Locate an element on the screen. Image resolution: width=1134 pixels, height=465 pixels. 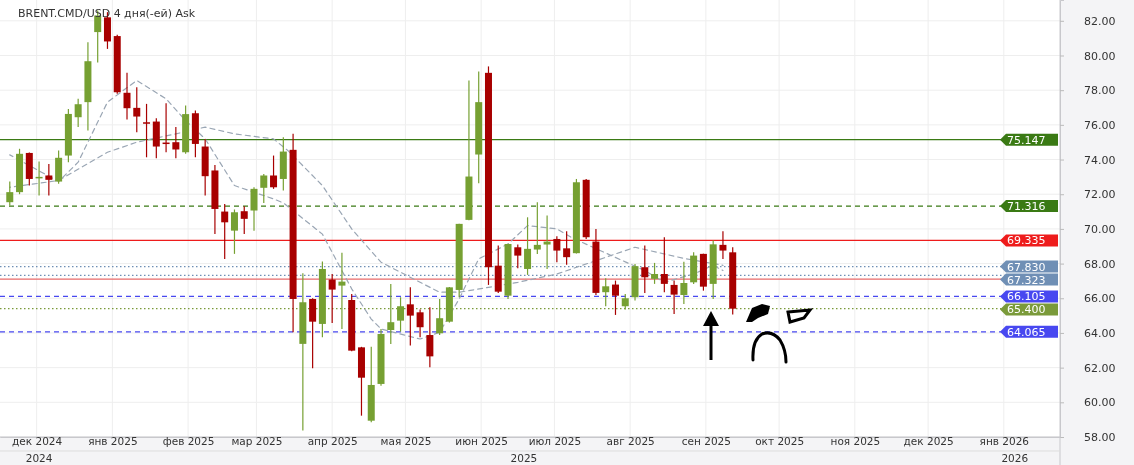
ref-line-label: 65.400 is located at coordinates (1026, 310).